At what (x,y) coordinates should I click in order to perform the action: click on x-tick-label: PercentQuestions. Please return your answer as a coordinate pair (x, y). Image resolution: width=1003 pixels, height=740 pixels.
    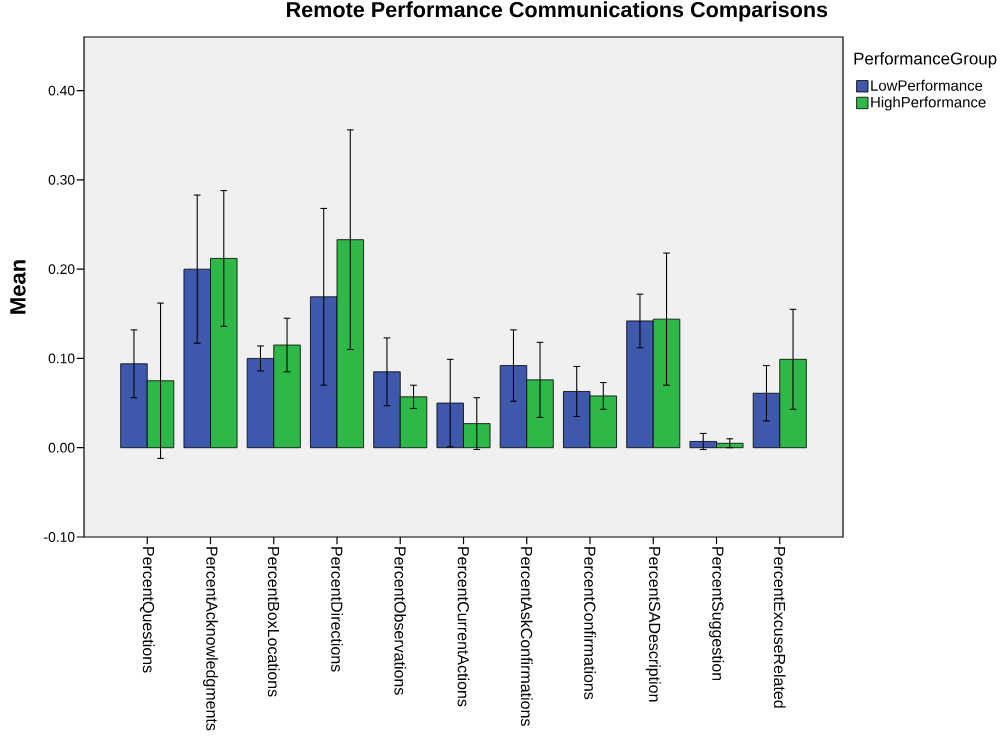
    Looking at the image, I should click on (147, 610).